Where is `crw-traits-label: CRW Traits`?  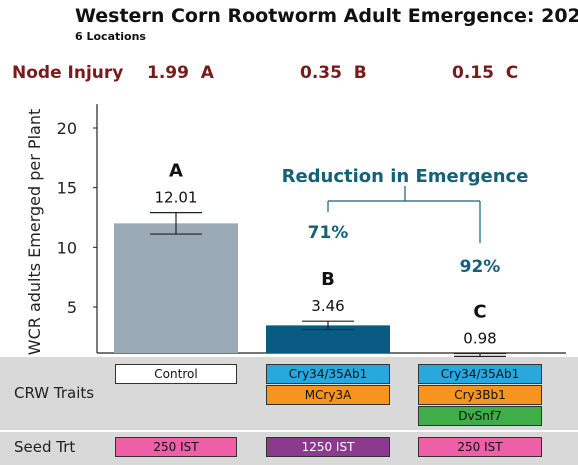 crw-traits-label: CRW Traits is located at coordinates (54, 393).